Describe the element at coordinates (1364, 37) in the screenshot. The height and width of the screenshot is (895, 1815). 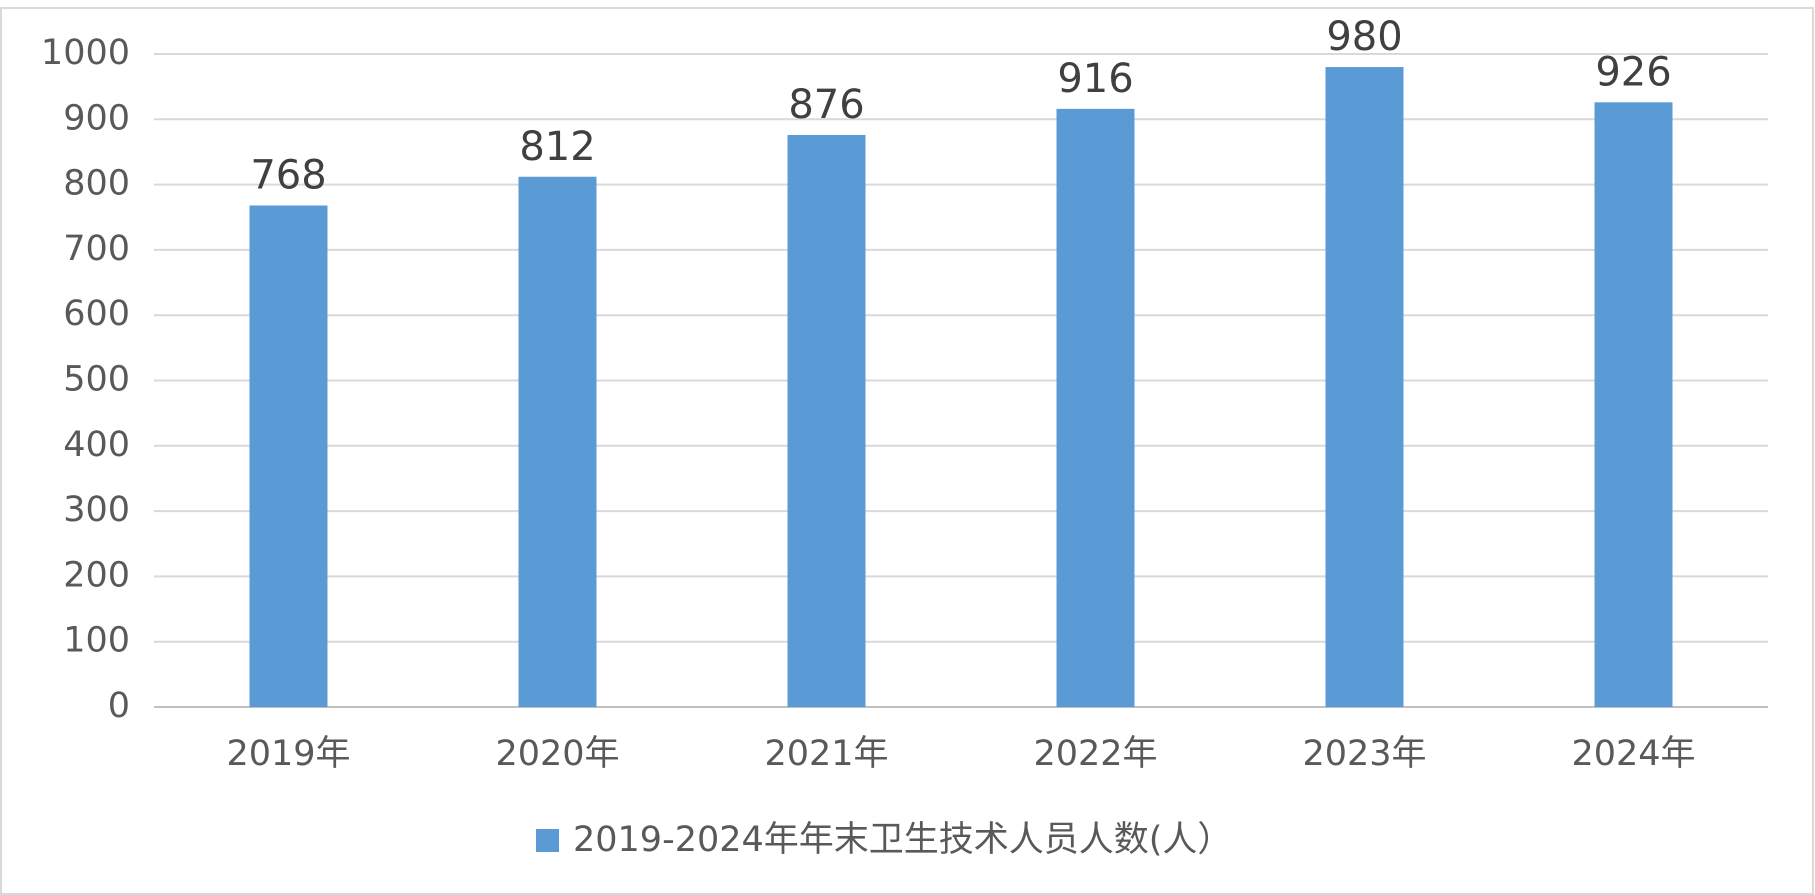
I see `value-label: 980` at that location.